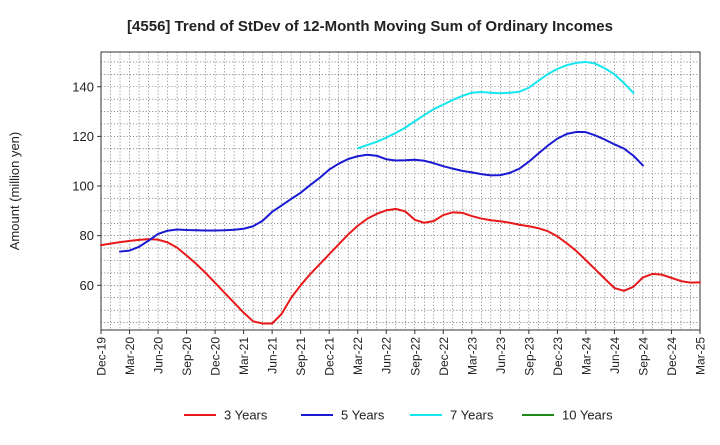 The height and width of the screenshot is (445, 720). I want to click on x-tick-label: Sep-20, so click(187, 356).